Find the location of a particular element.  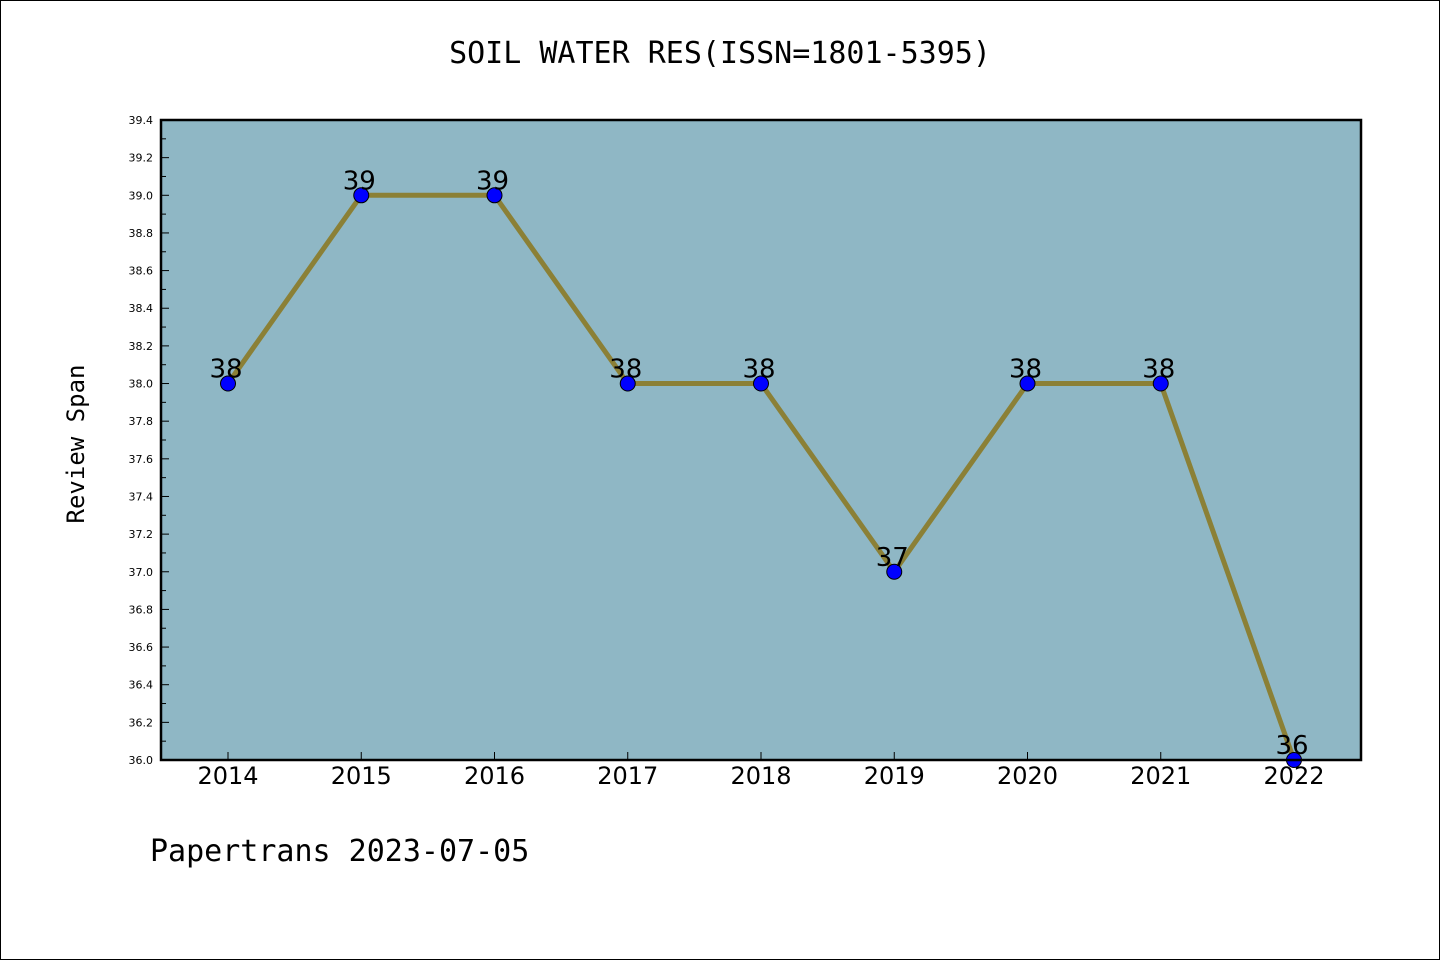

y-tick-label: 36.8 is located at coordinates (141, 609).